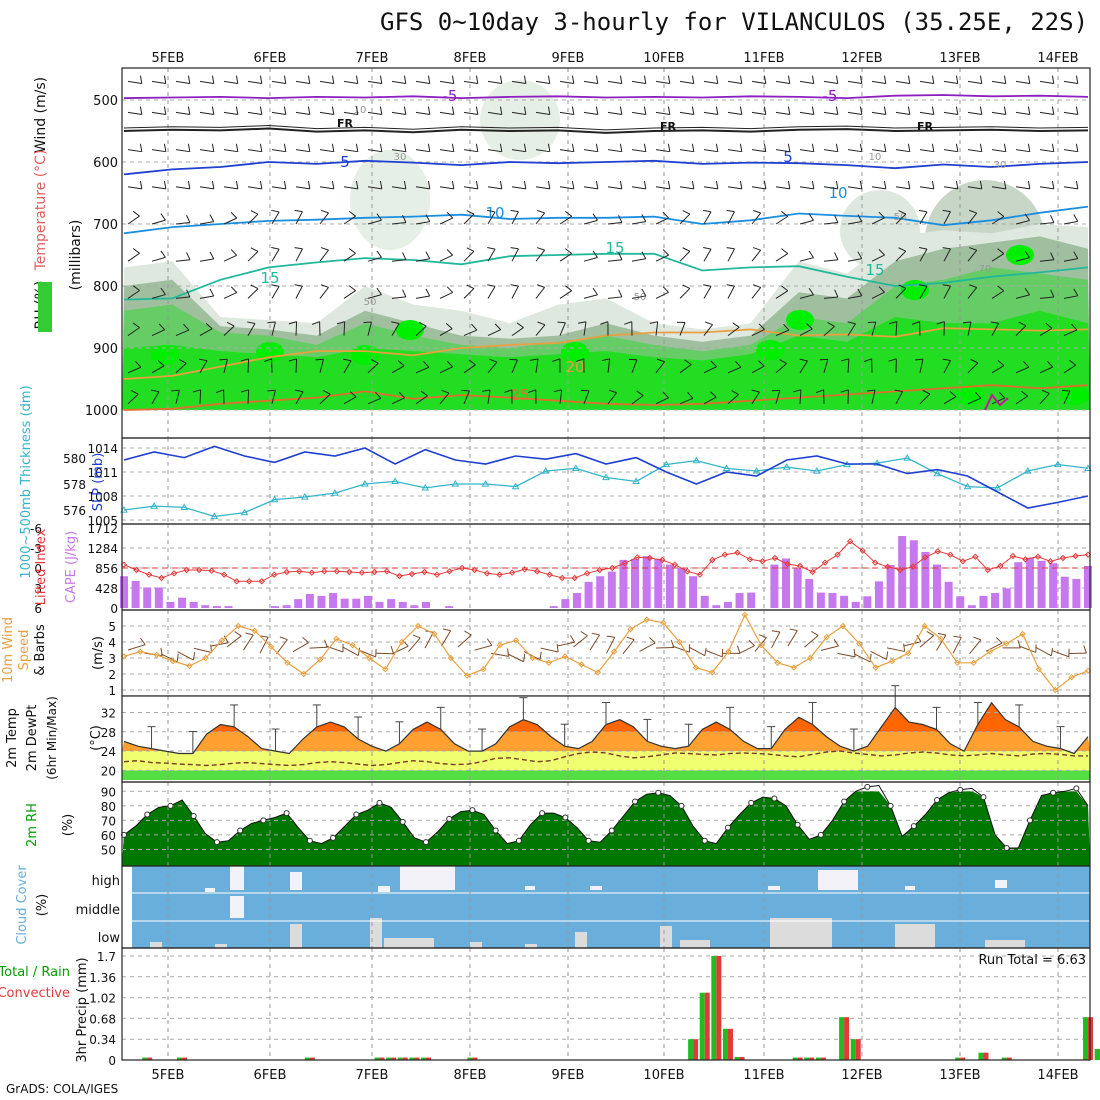  I want to click on rh-blob, so click(520, 120).